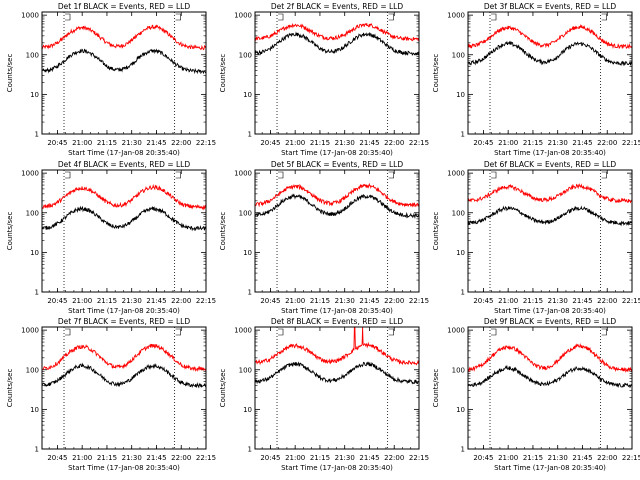 Image resolution: width=640 pixels, height=480 pixels. What do you see at coordinates (124, 164) in the screenshot?
I see `panel-title: Det 4f BLACK = Events, RED = LLD` at bounding box center [124, 164].